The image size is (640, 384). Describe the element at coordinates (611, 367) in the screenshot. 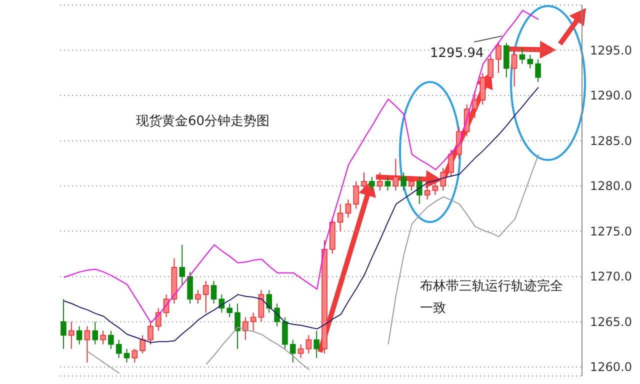

I see `y-tick-label: 1260.0` at that location.